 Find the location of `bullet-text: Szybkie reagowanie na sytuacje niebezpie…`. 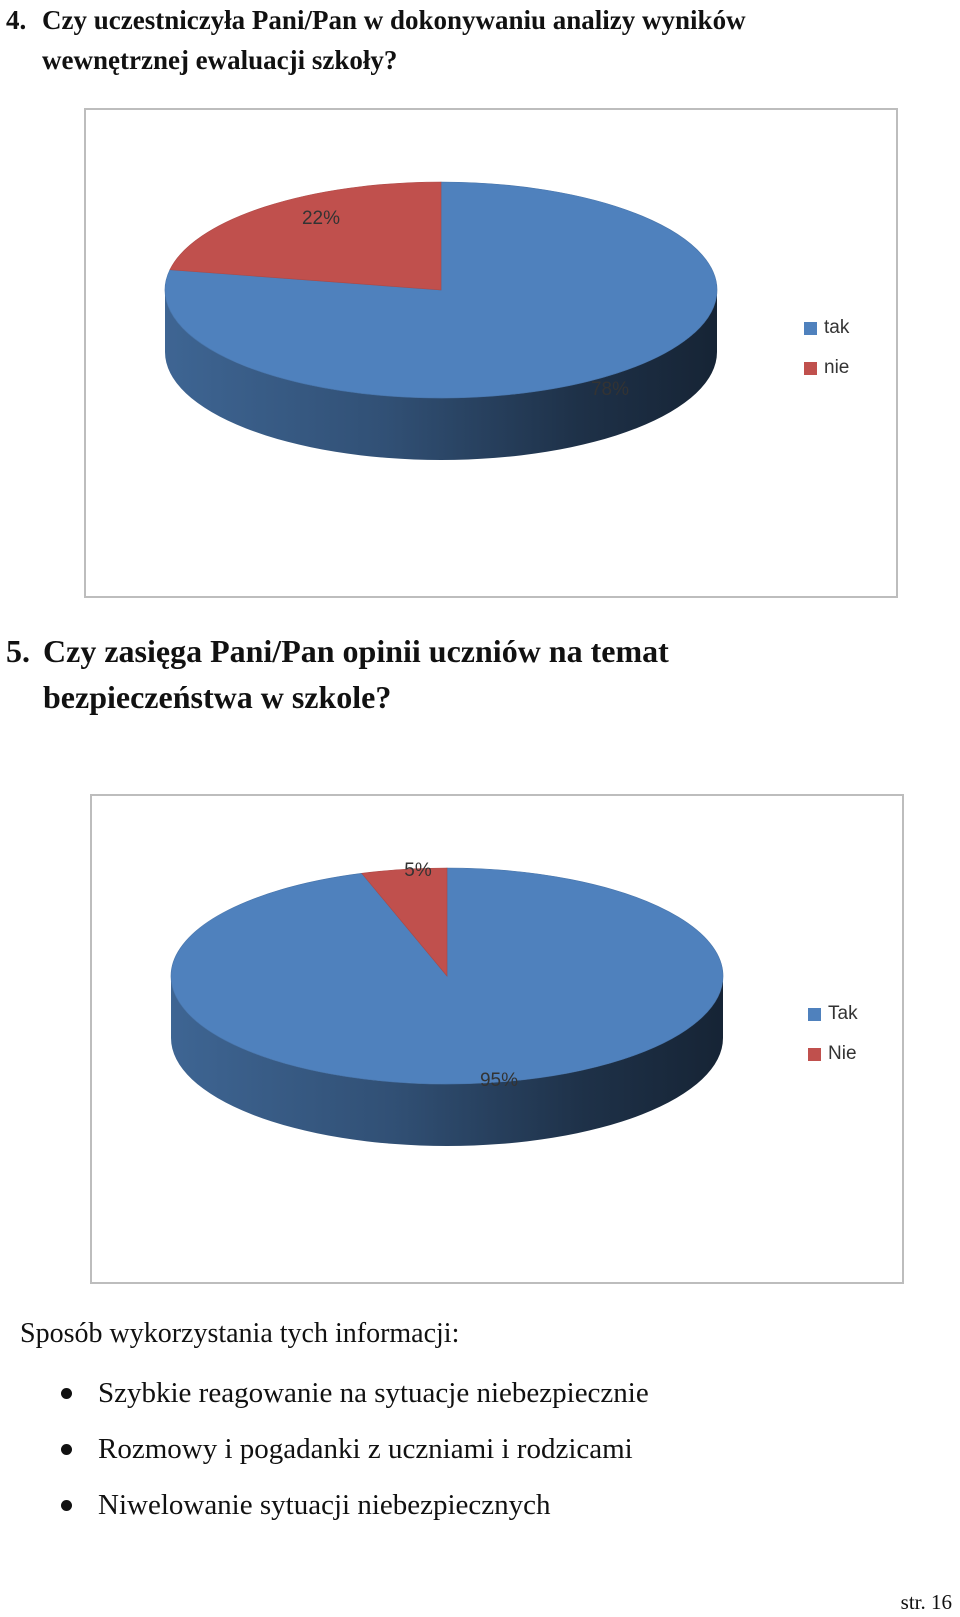

bullet-text: Szybkie reagowanie na sytuacje niebezpie… is located at coordinates (373, 1393).